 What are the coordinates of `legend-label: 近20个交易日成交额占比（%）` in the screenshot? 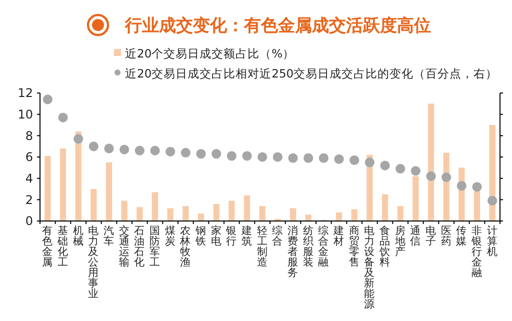 It's located at (210, 53).